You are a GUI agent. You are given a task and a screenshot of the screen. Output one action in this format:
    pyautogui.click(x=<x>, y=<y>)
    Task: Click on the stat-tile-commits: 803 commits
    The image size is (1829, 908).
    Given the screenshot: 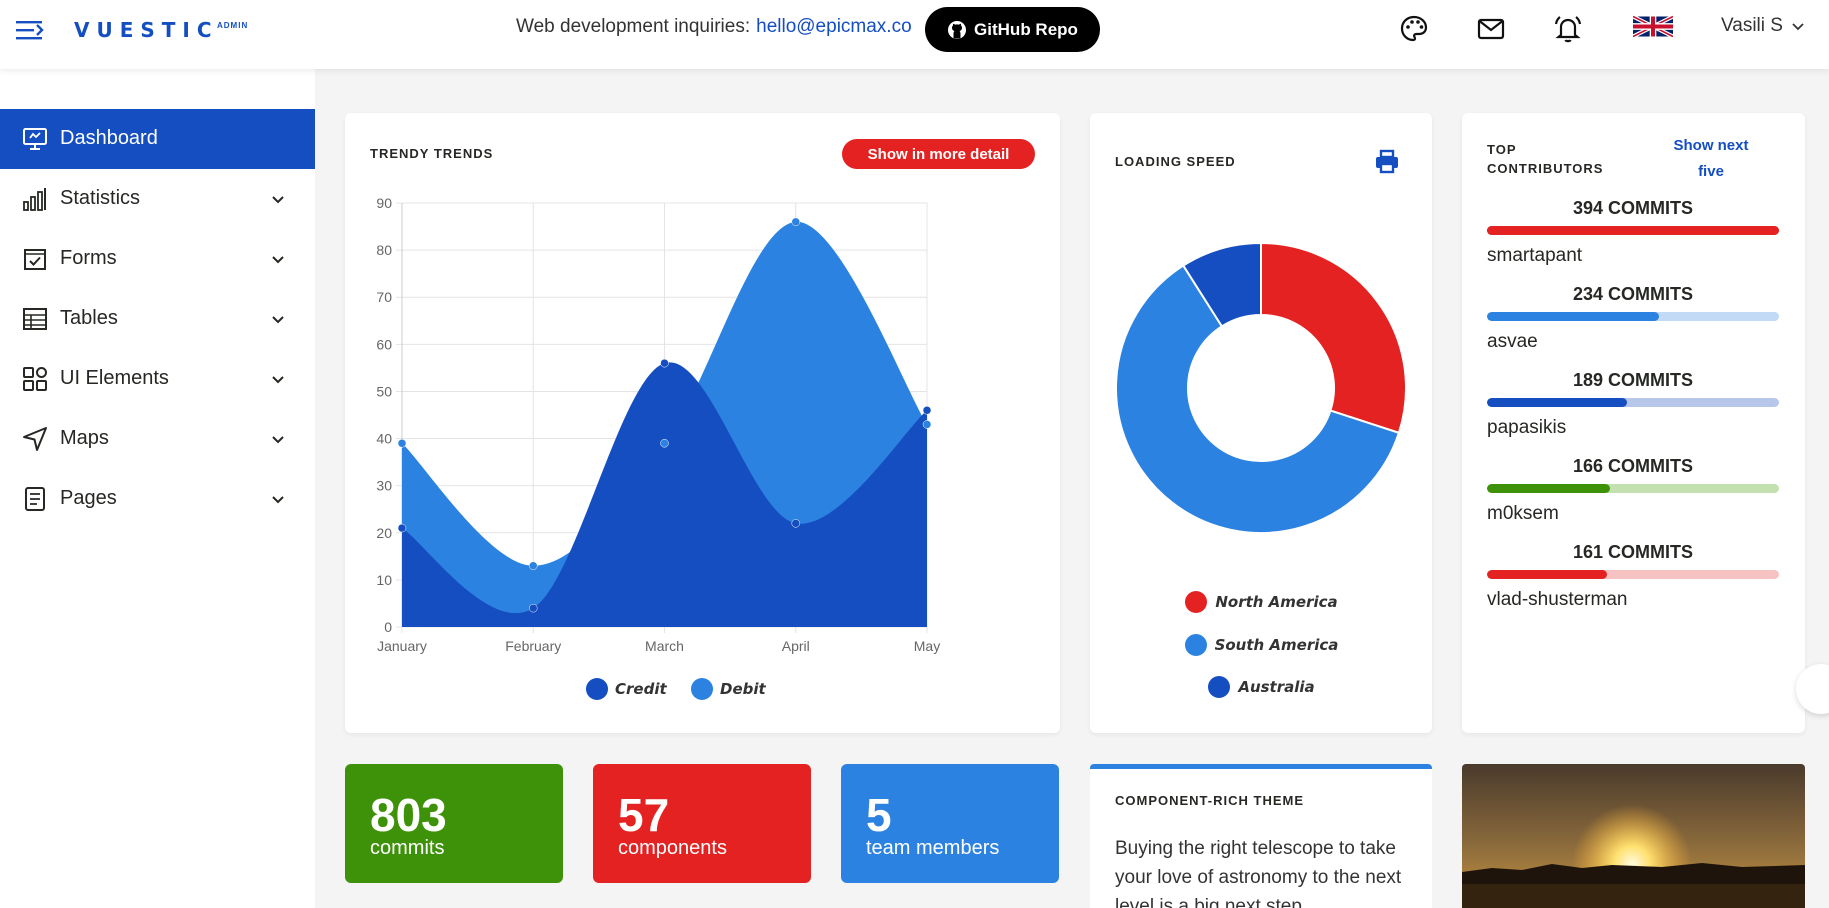 What is the action you would take?
    pyautogui.click(x=454, y=823)
    